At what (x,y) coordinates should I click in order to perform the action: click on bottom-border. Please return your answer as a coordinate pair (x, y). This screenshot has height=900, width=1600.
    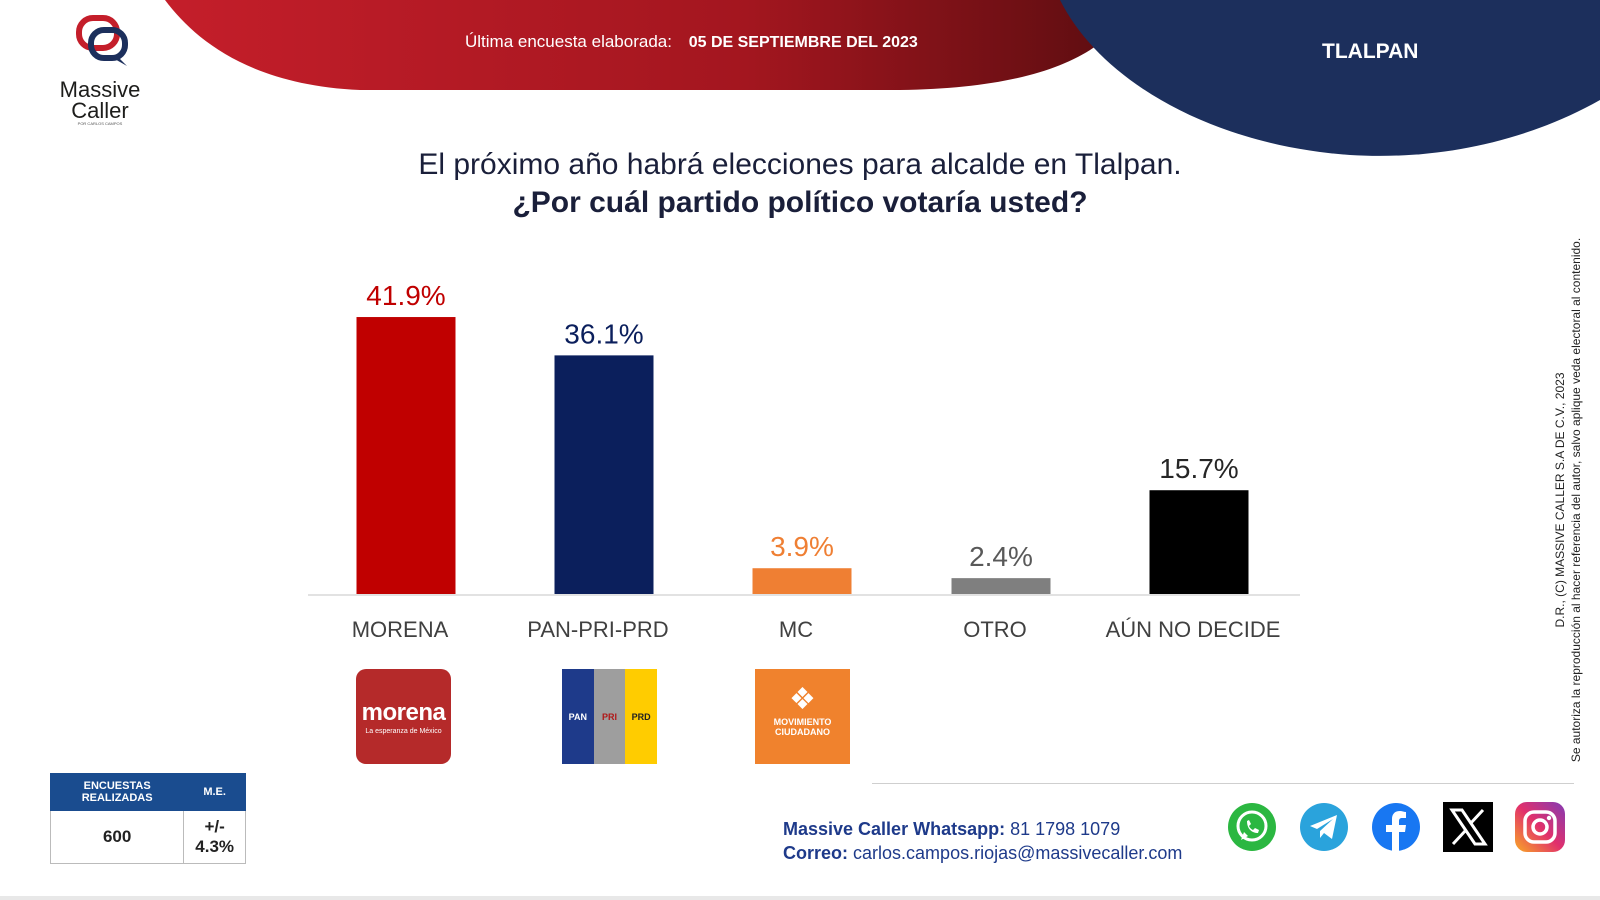
    Looking at the image, I should click on (800, 898).